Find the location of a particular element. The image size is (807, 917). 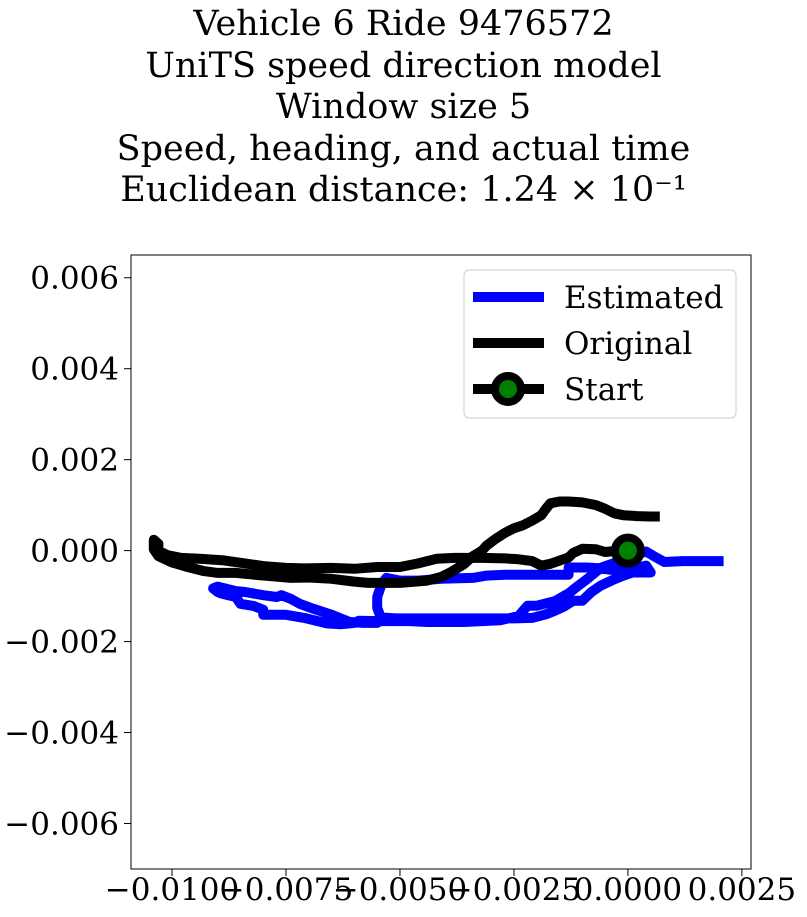

x-tick-label: −0.0050 is located at coordinates (400, 890).